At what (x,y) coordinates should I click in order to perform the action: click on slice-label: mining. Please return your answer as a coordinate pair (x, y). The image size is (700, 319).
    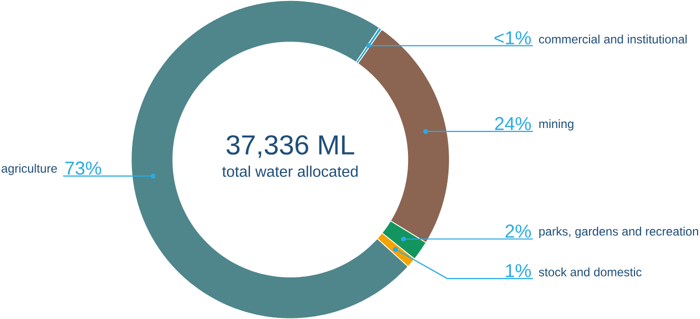
    Looking at the image, I should click on (556, 124).